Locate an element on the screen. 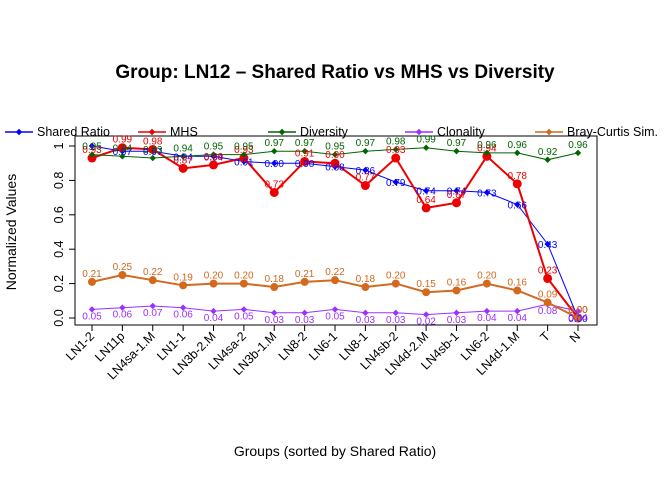  data-label: 0.23 is located at coordinates (548, 270).